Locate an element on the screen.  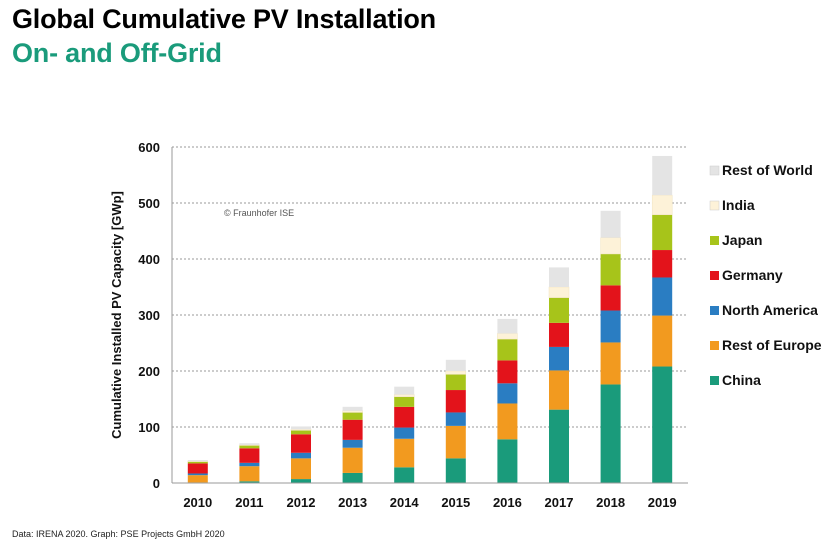
bar-segment-north-america-2013 is located at coordinates (352, 443).